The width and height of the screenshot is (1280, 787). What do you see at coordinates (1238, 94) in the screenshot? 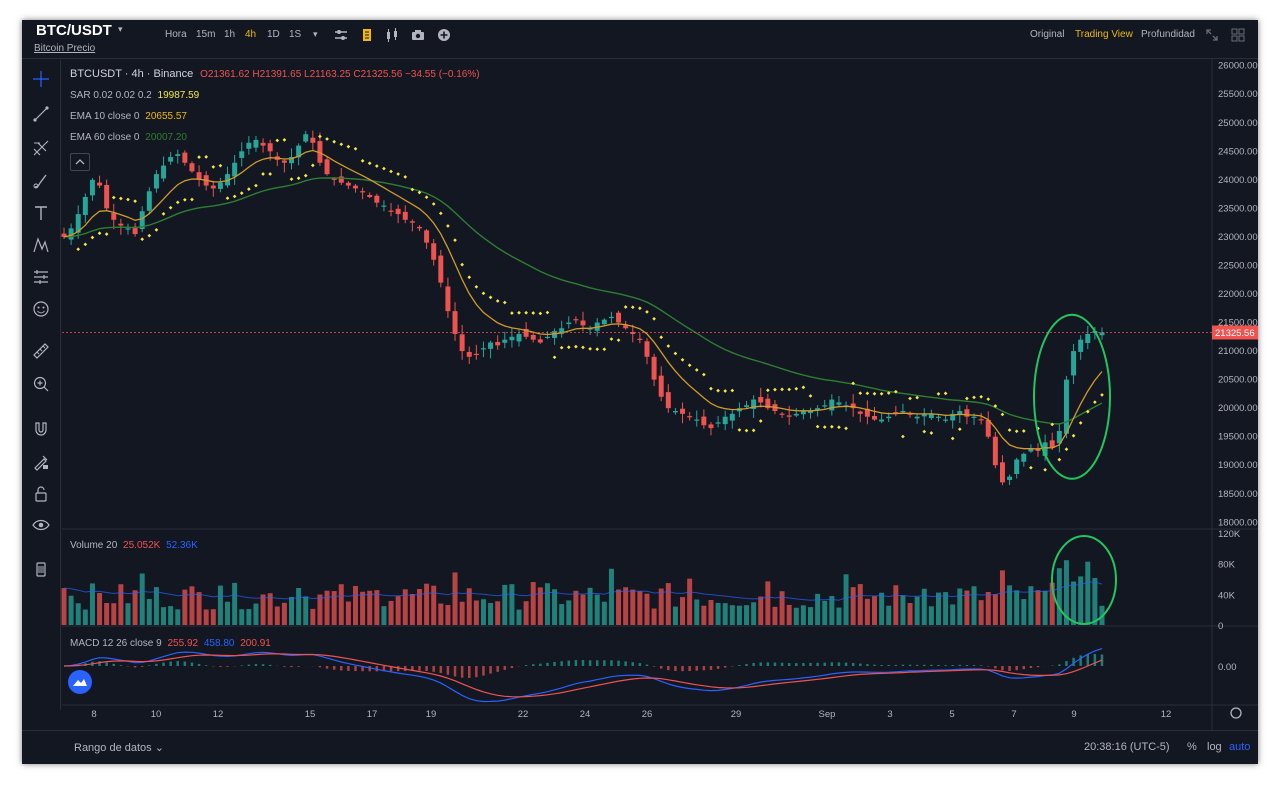
I see `price-tick-label: 25500.00` at bounding box center [1238, 94].